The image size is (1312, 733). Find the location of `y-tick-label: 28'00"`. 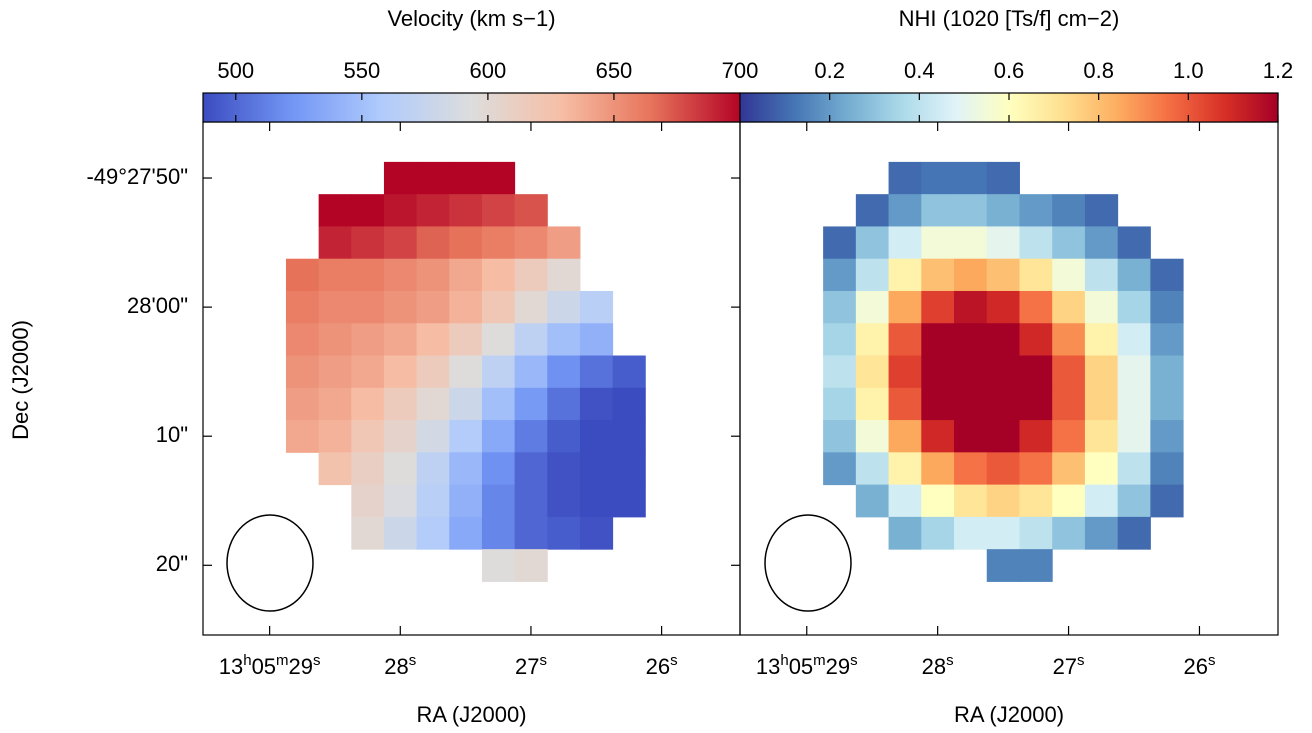

y-tick-label: 28'00" is located at coordinates (157, 305).